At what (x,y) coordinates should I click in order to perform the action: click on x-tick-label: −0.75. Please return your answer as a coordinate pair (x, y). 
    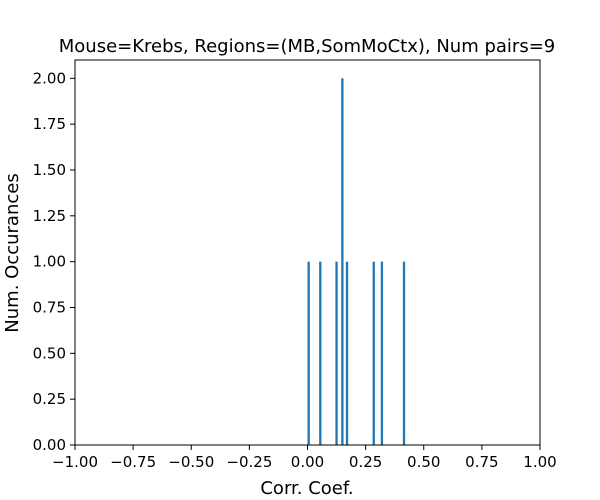
    Looking at the image, I should click on (133, 462).